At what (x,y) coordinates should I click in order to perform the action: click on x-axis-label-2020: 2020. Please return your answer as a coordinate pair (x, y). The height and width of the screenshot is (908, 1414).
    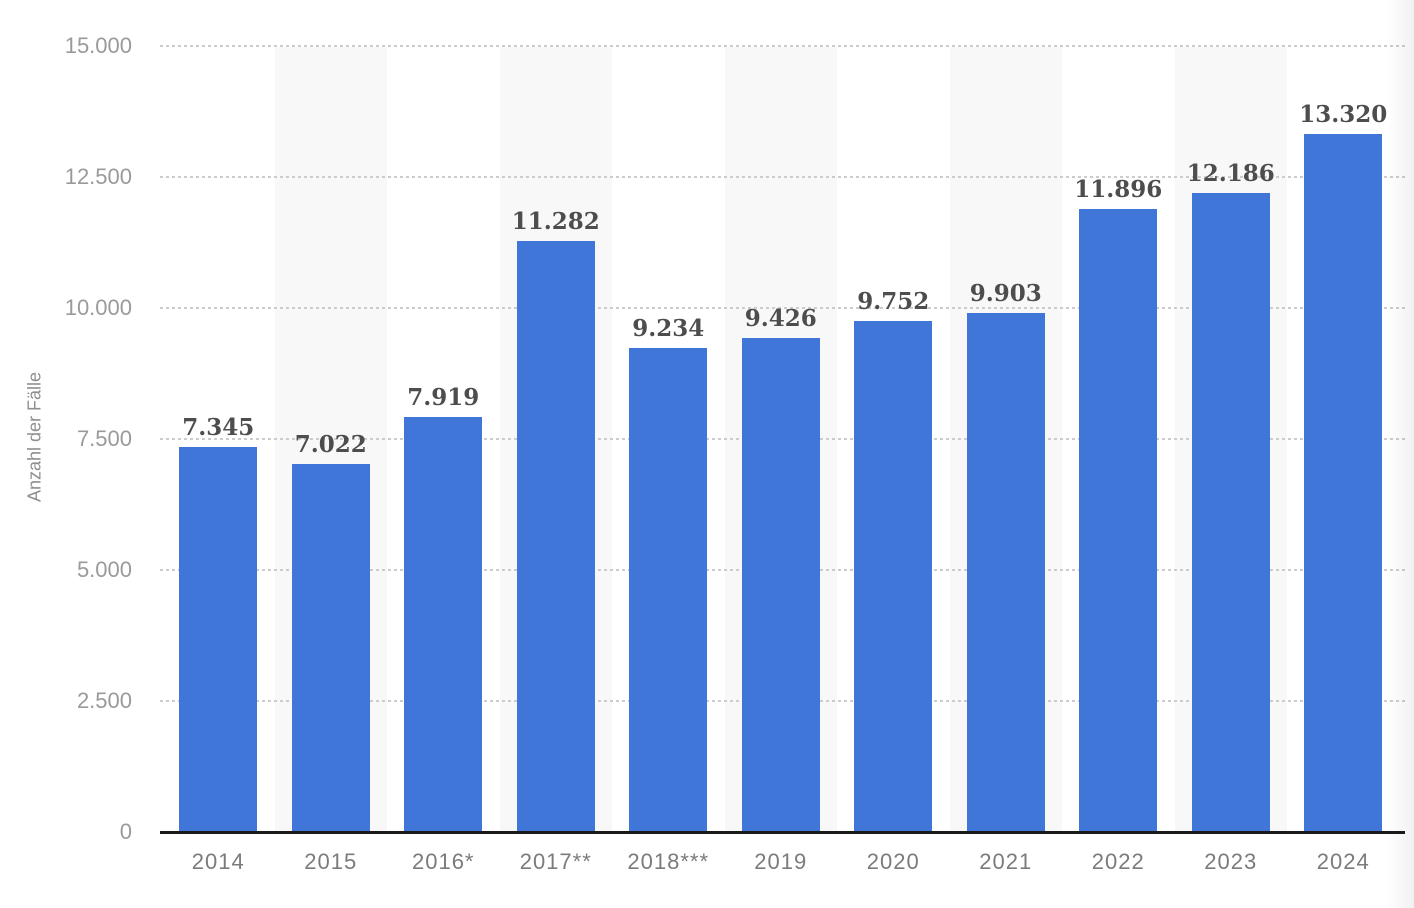
    Looking at the image, I should click on (893, 861).